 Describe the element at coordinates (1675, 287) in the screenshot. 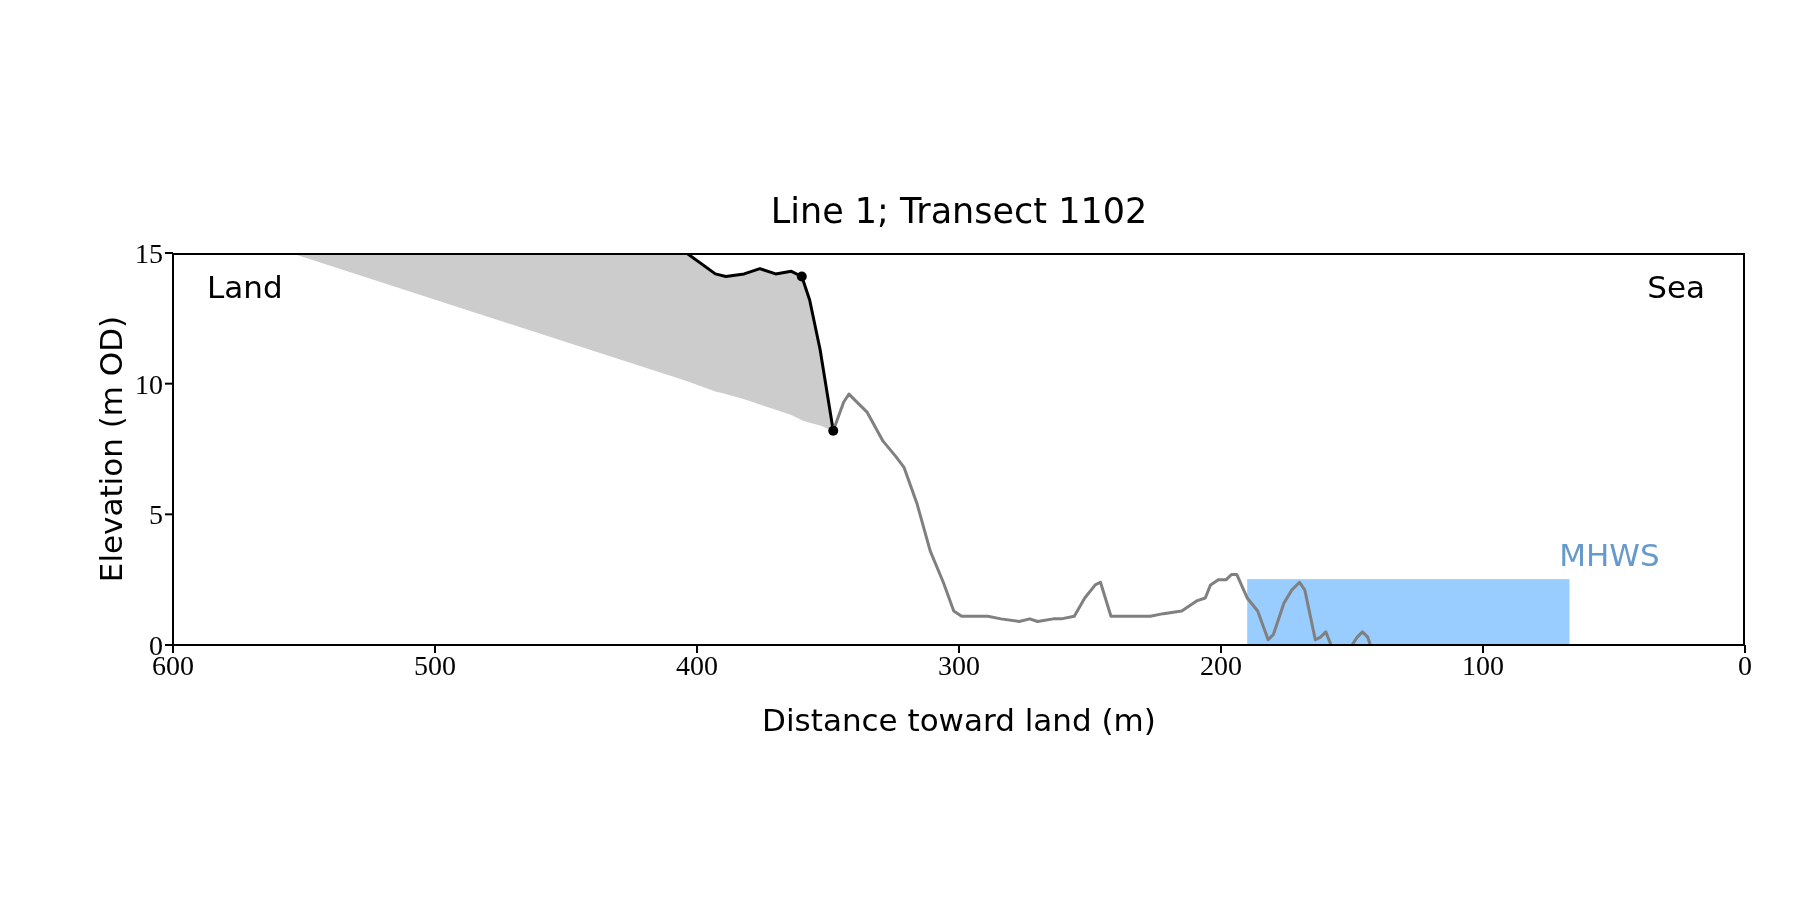

I see `annotation: Sea` at that location.